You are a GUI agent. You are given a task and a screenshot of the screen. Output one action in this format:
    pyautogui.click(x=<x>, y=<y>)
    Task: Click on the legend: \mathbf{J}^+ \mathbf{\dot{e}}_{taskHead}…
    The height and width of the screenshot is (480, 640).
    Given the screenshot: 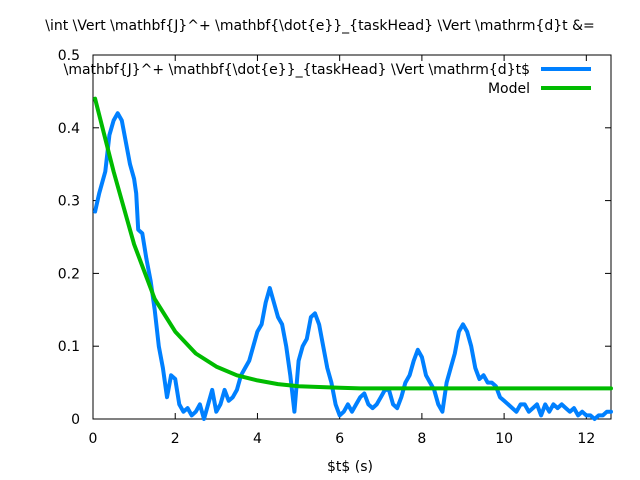 What is the action you would take?
    pyautogui.click(x=327, y=79)
    